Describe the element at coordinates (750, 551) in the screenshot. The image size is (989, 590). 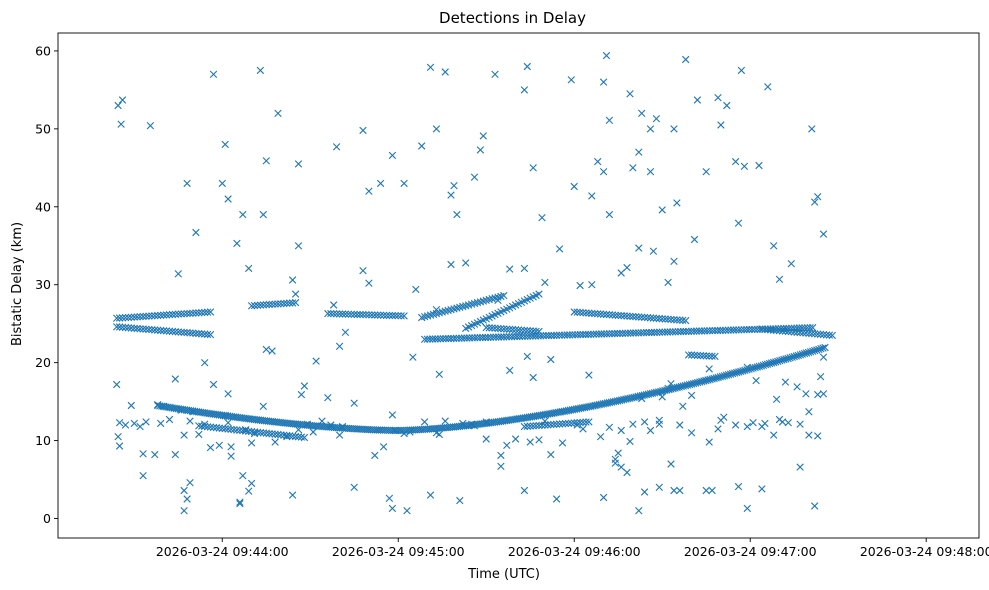
I see `x-tick-label: 2026-03-24 09:47:00` at that location.